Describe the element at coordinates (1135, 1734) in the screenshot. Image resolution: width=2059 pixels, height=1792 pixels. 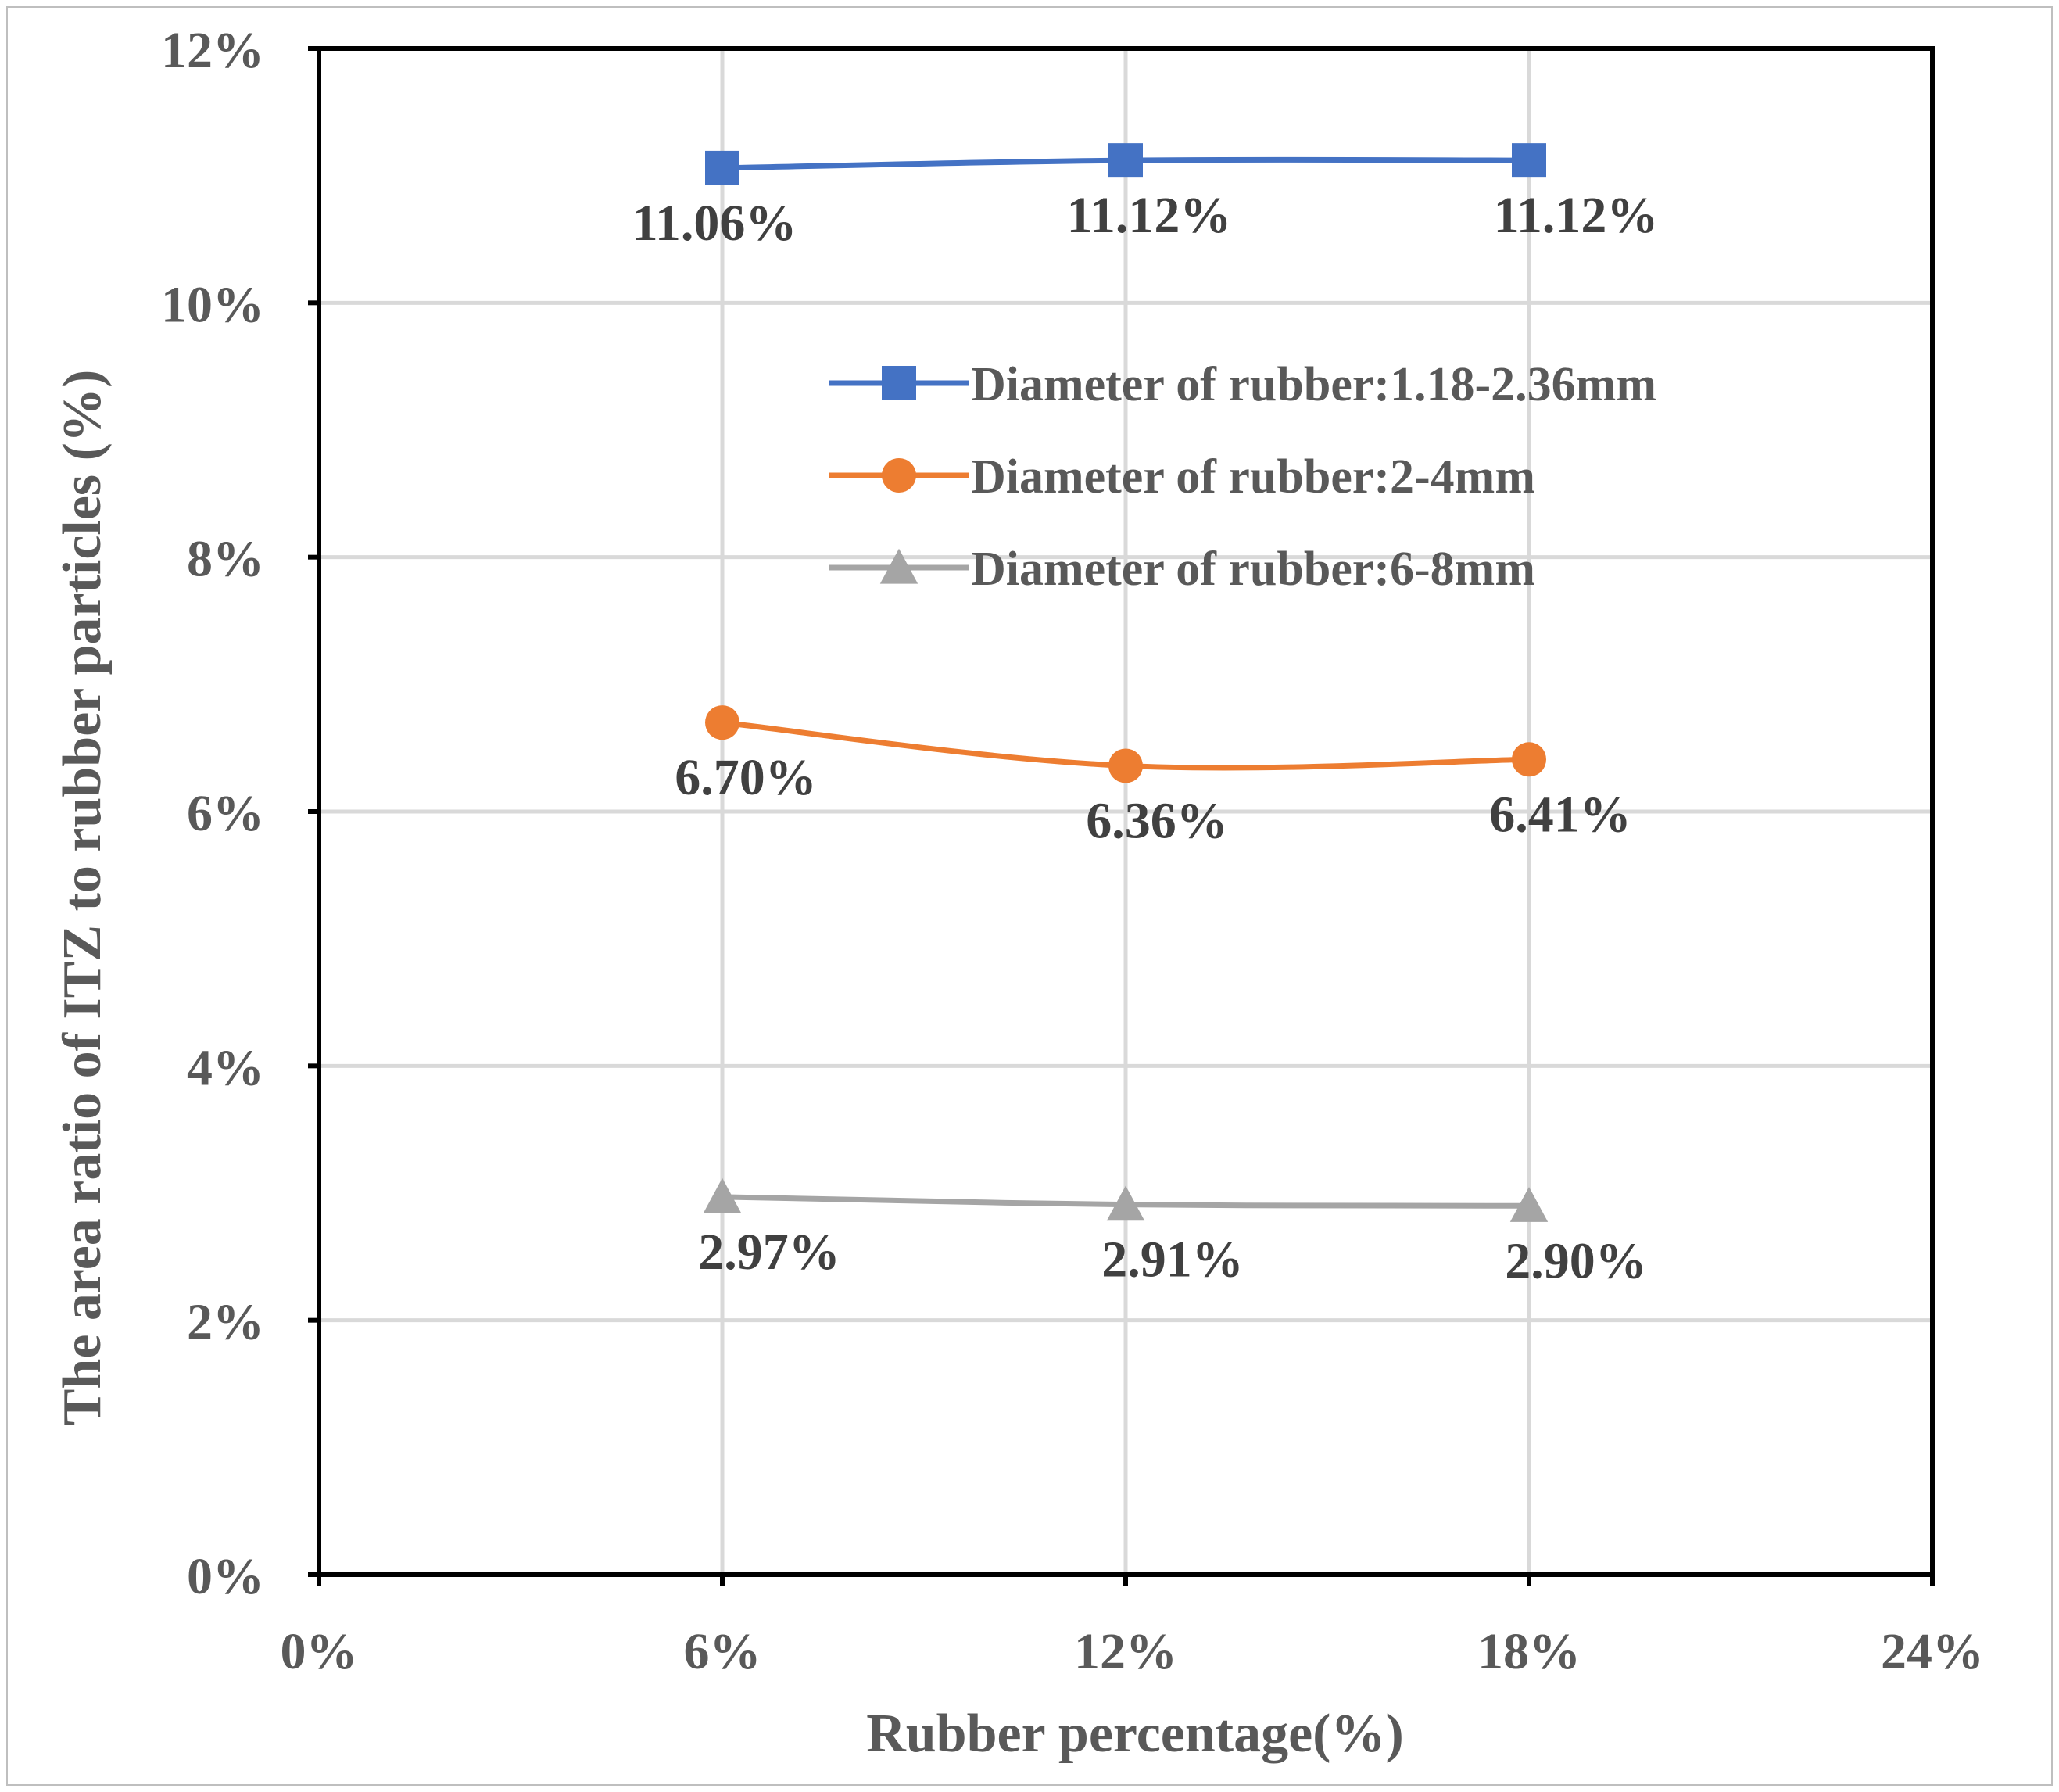
I see `x-axis-title: Rubber percentage(%)` at that location.